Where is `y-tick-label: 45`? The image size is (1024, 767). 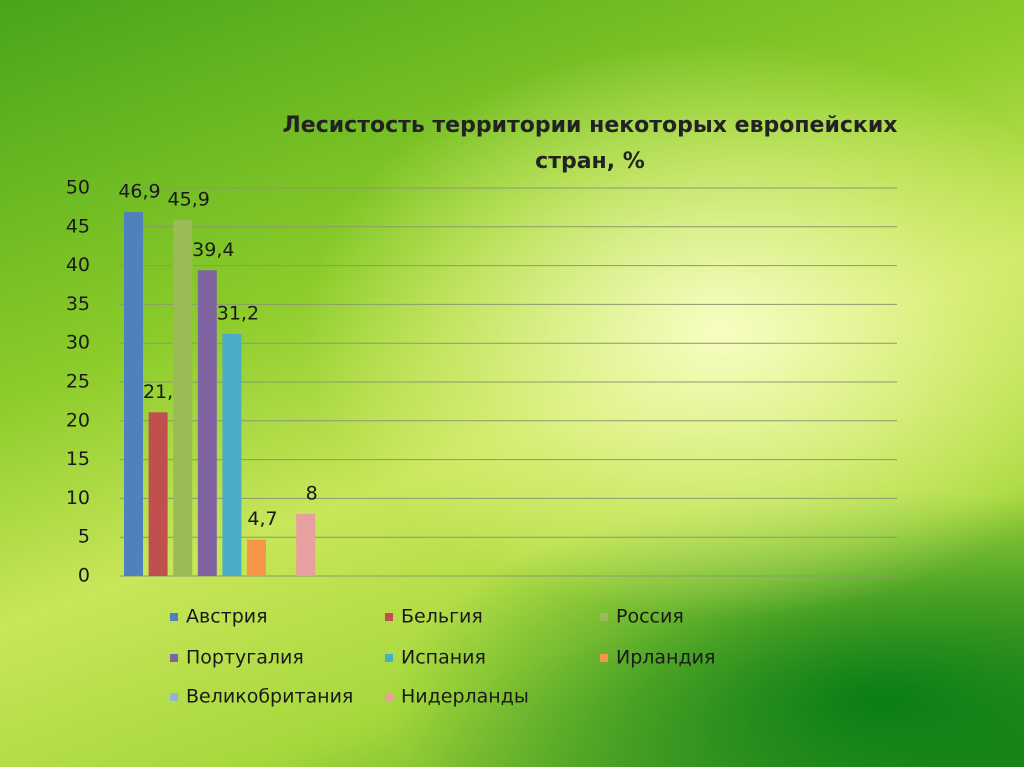 y-tick-label: 45 is located at coordinates (78, 226).